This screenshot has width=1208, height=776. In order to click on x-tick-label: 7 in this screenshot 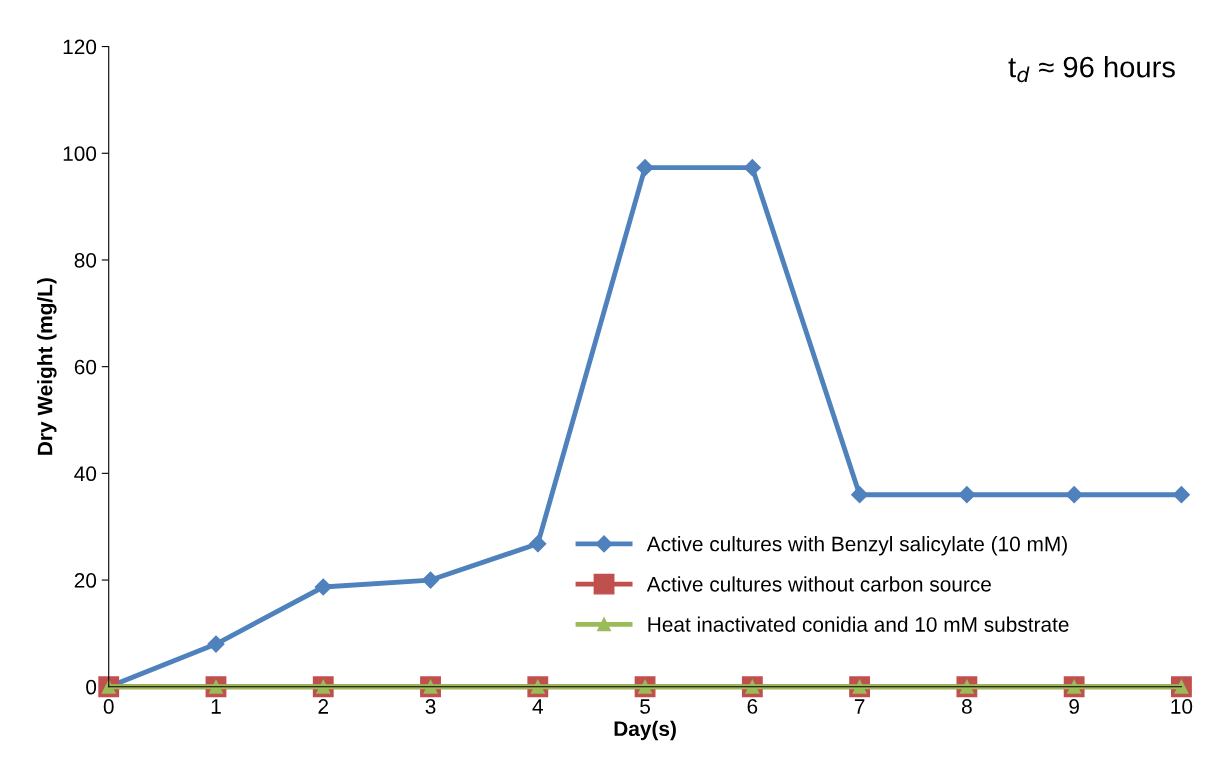, I will do `click(859, 706)`.